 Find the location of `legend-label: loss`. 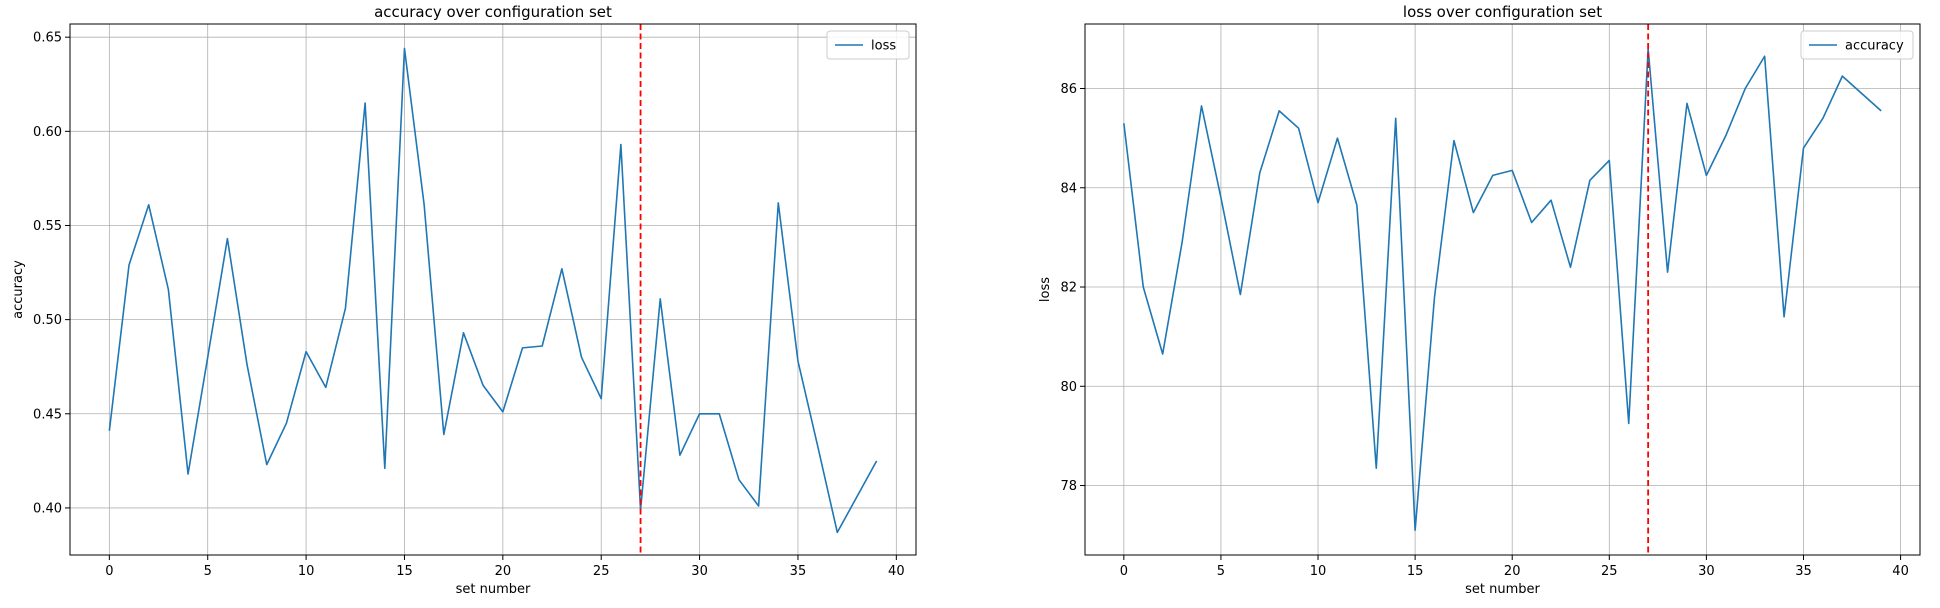

legend-label: loss is located at coordinates (883, 46).